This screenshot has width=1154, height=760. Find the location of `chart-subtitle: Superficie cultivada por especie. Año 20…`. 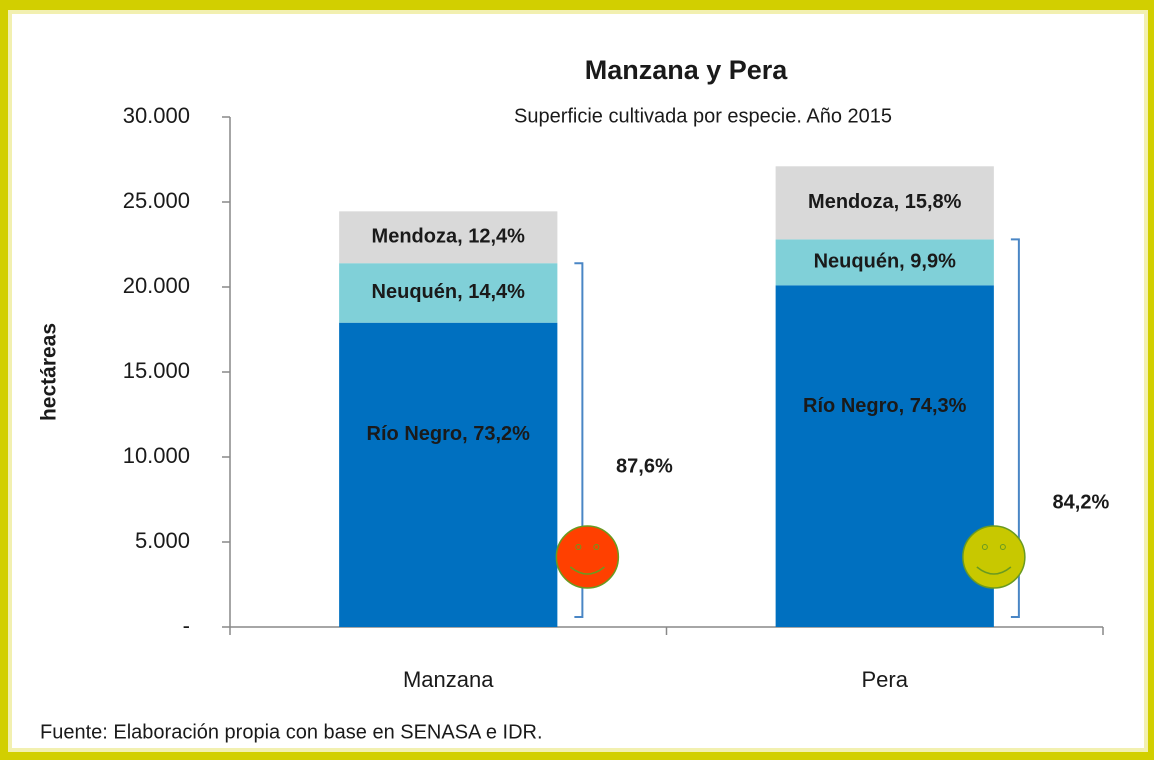

chart-subtitle: Superficie cultivada por especie. Año 20… is located at coordinates (703, 116).